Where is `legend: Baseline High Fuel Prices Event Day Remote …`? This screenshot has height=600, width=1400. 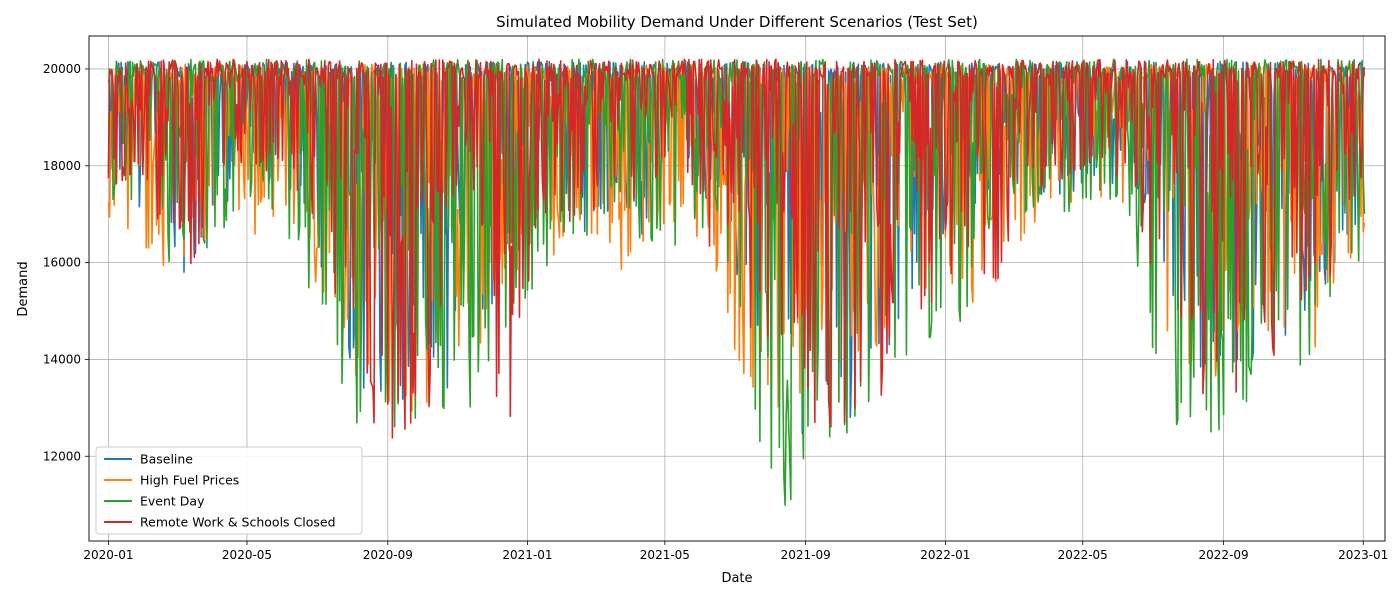 legend: Baseline High Fuel Prices Event Day Remote … is located at coordinates (229, 490).